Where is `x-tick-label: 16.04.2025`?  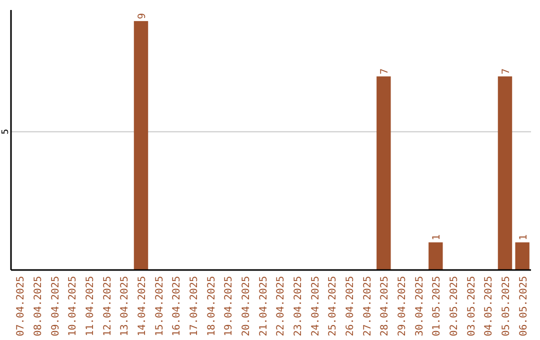
x-tick-label: 16.04.2025 is located at coordinates (177, 306).